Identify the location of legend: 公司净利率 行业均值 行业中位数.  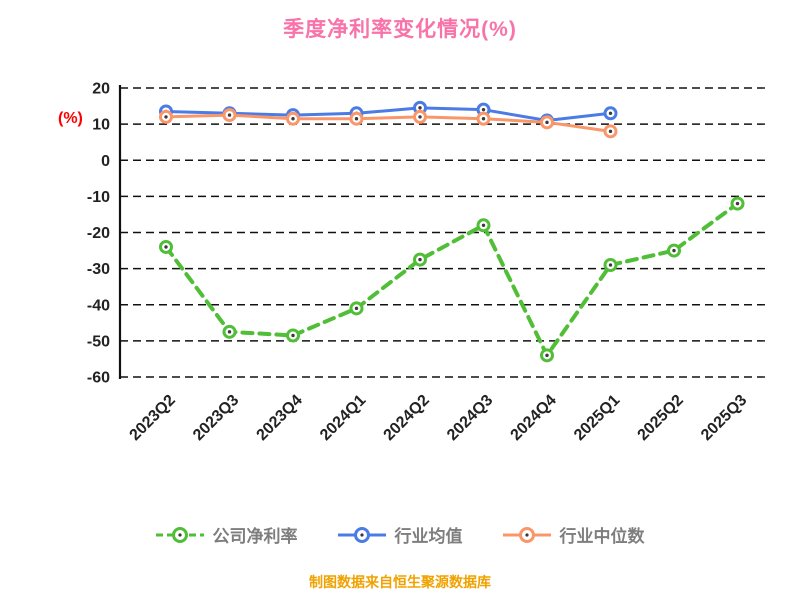
(400, 534).